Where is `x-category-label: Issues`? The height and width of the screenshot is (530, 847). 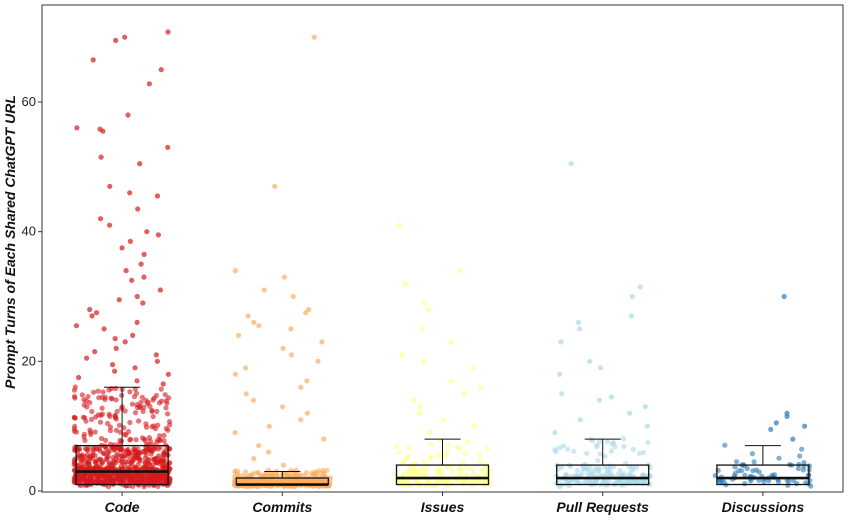
x-category-label: Issues is located at coordinates (443, 507).